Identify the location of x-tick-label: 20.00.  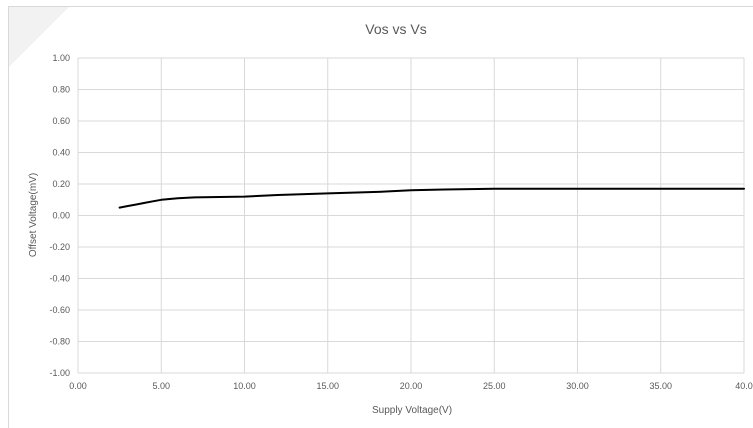
(411, 386).